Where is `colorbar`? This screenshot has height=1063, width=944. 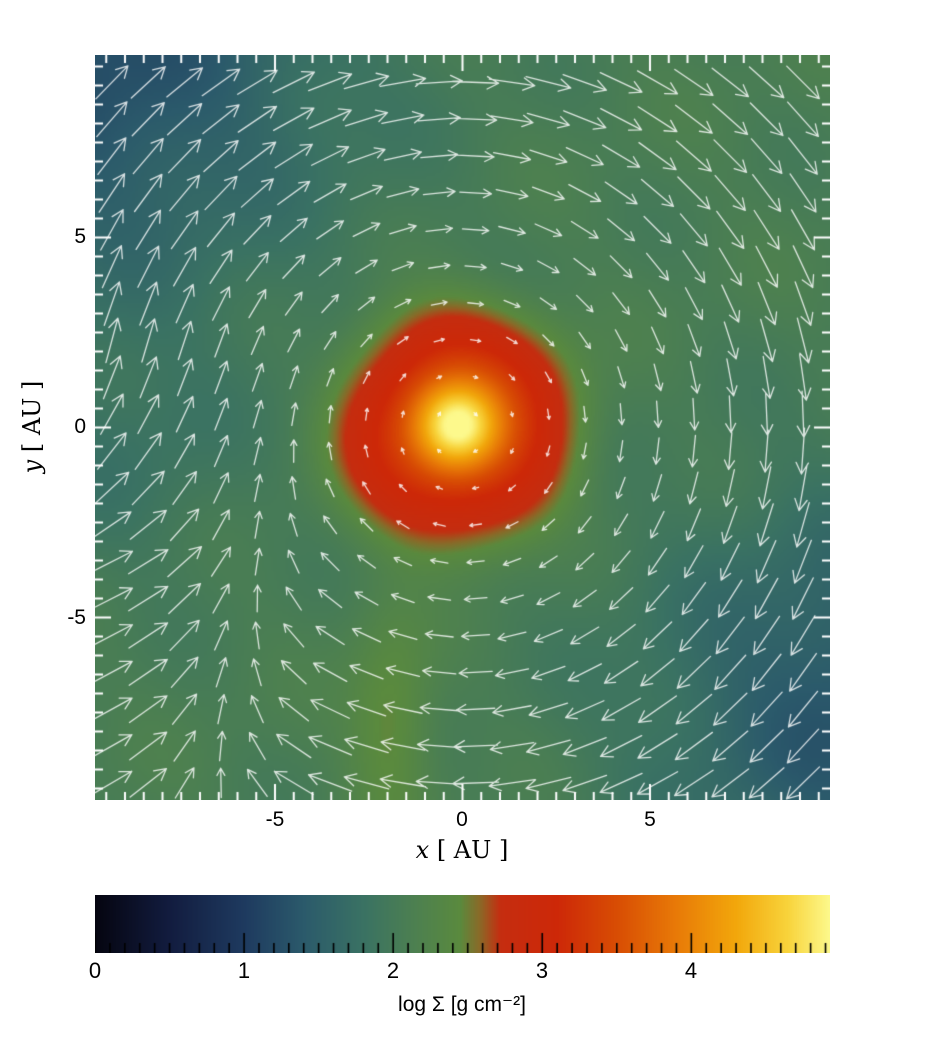 colorbar is located at coordinates (462, 924).